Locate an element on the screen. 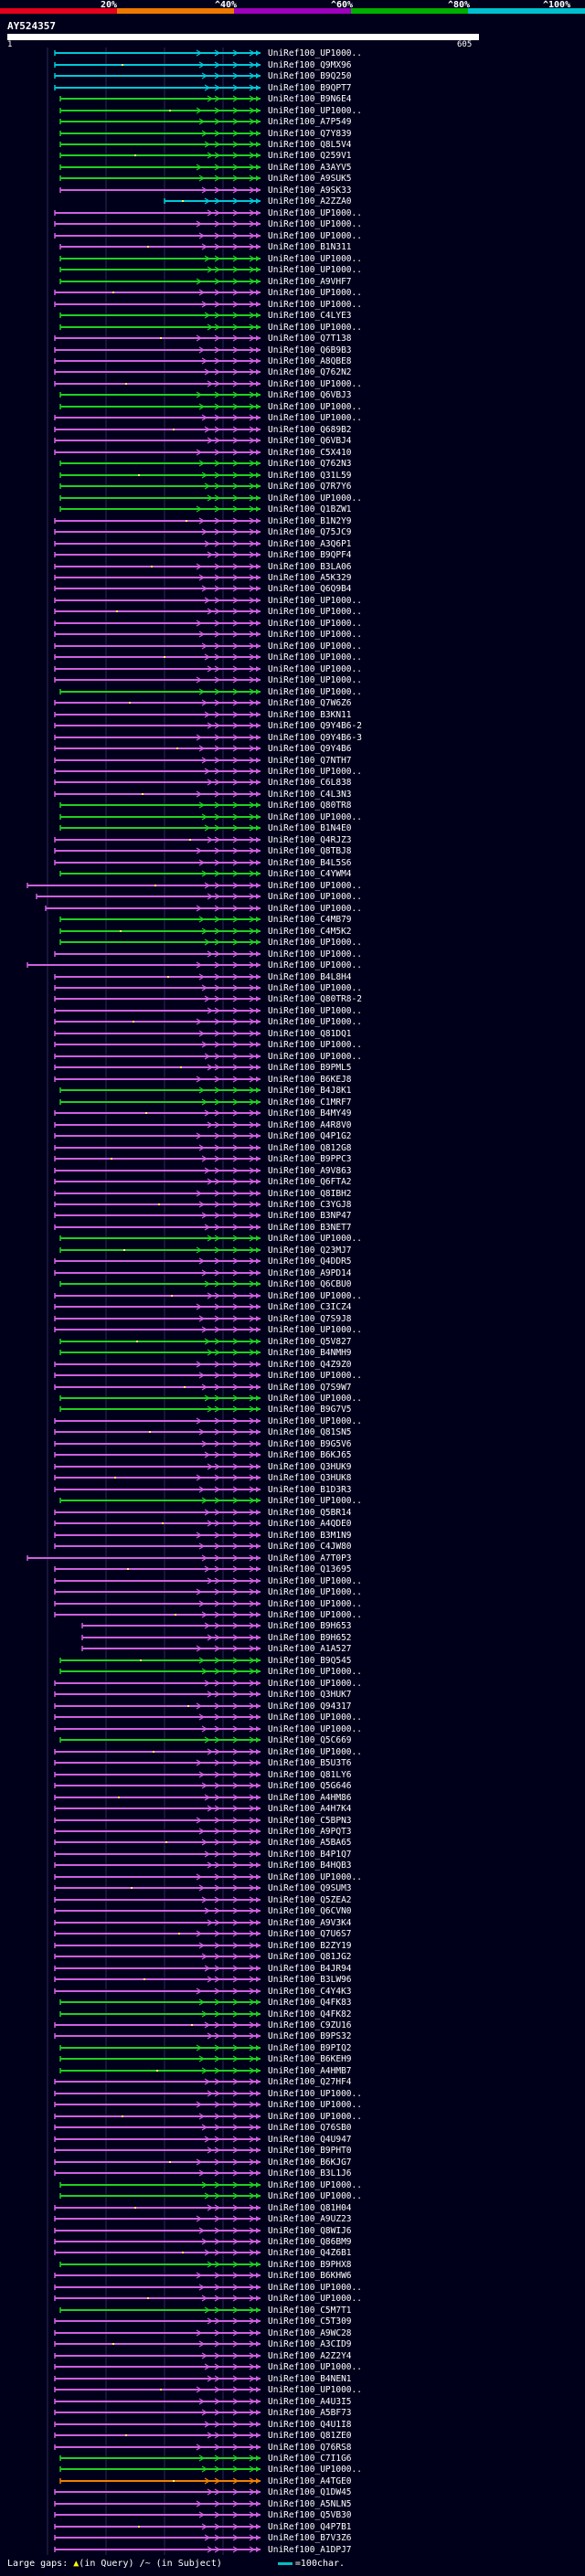  hit-row: UniRef100_A9PD14 is located at coordinates (203, 1273).